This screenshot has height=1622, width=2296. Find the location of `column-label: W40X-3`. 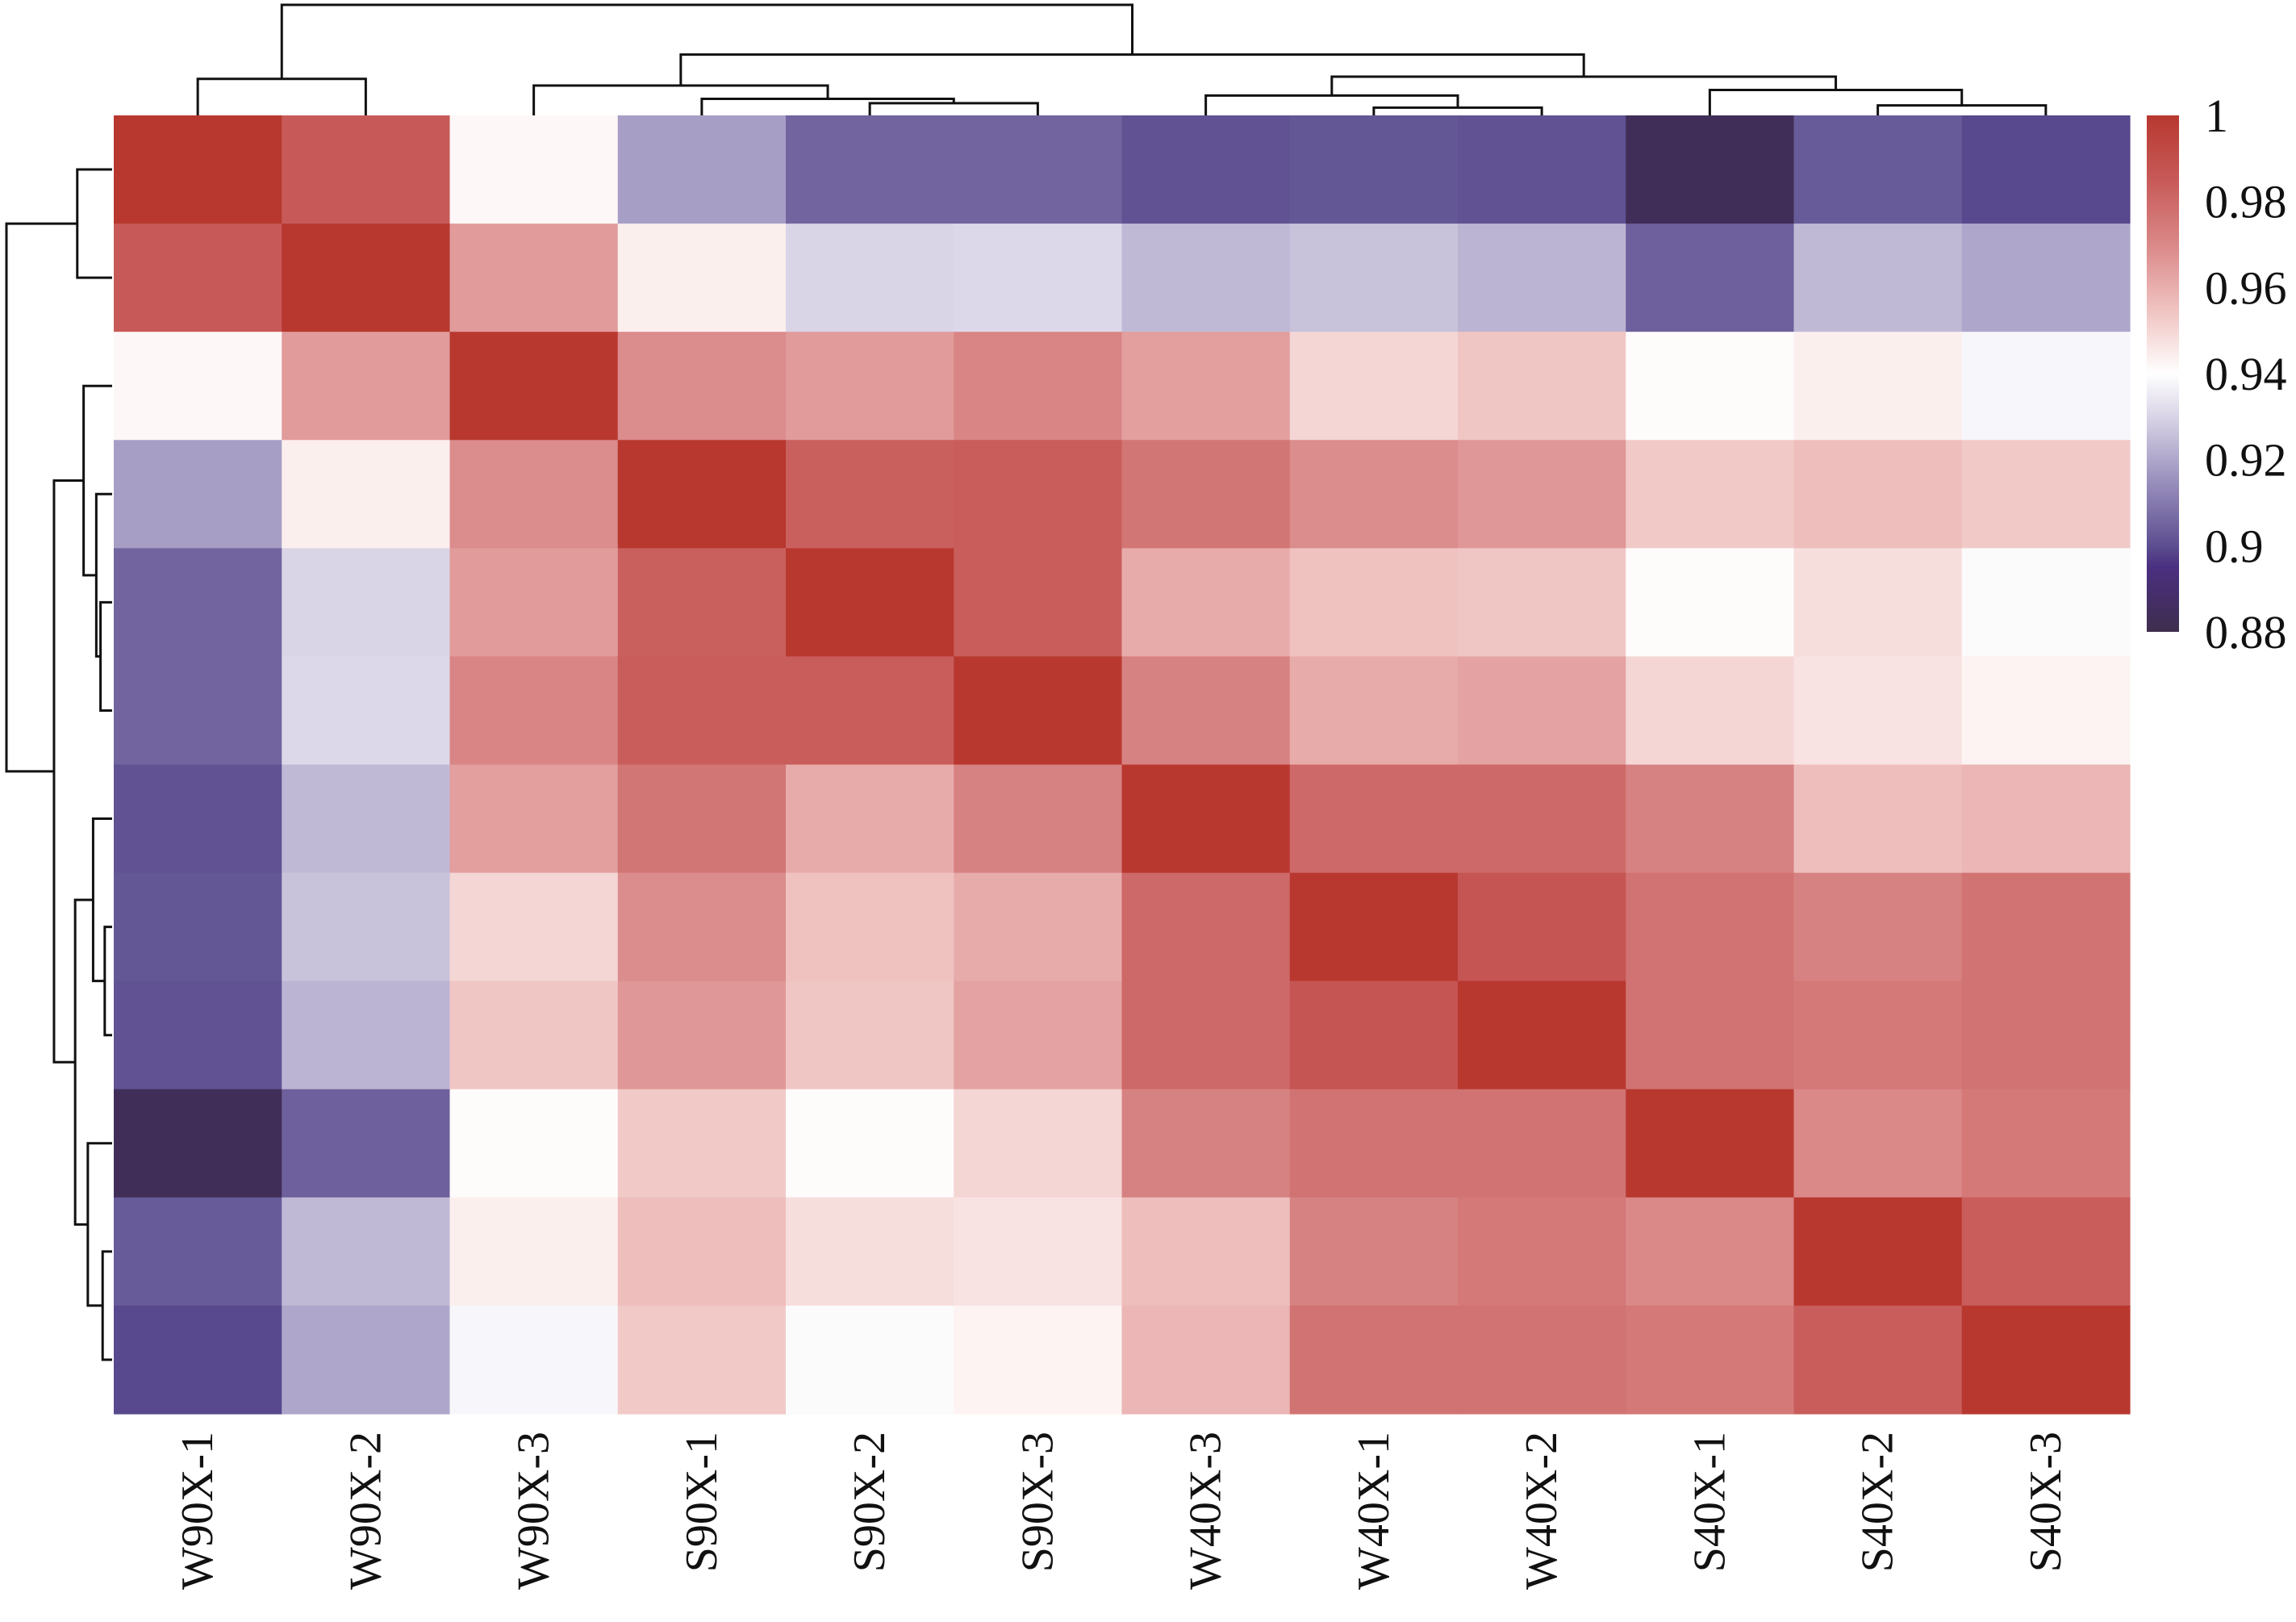

column-label: W40X-3 is located at coordinates (1206, 1511).